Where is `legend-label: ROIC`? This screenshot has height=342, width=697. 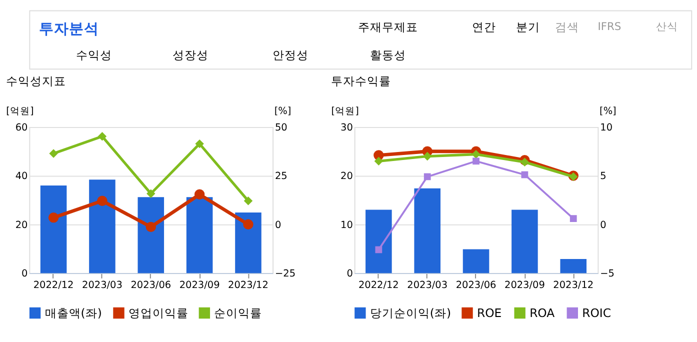
legend-label: ROIC is located at coordinates (597, 313).